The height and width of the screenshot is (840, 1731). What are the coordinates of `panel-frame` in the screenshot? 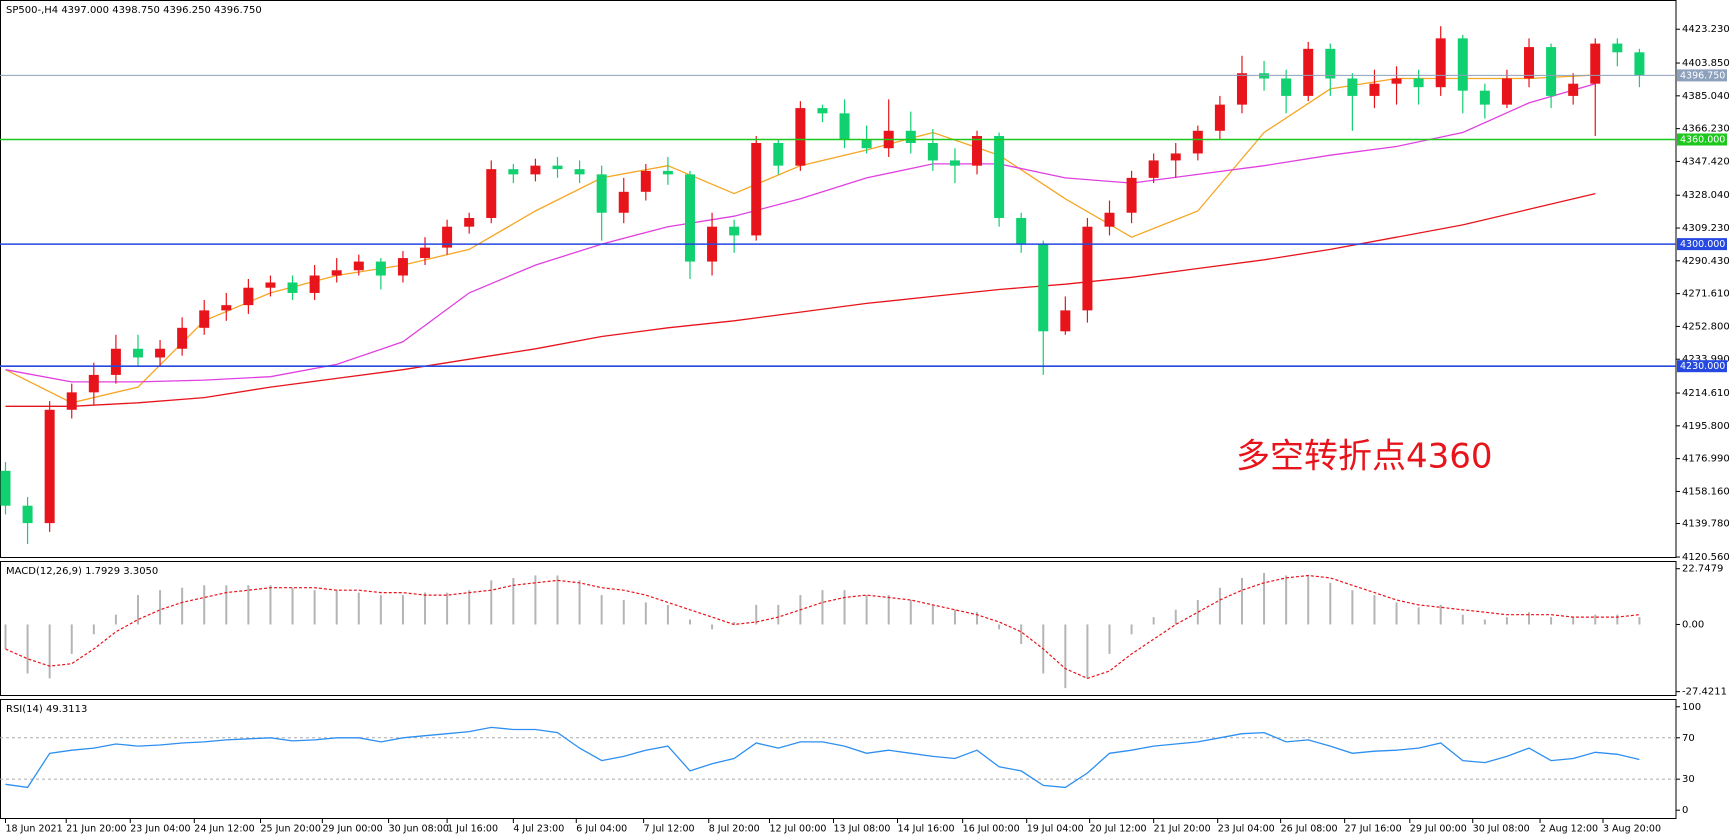 It's located at (838, 759).